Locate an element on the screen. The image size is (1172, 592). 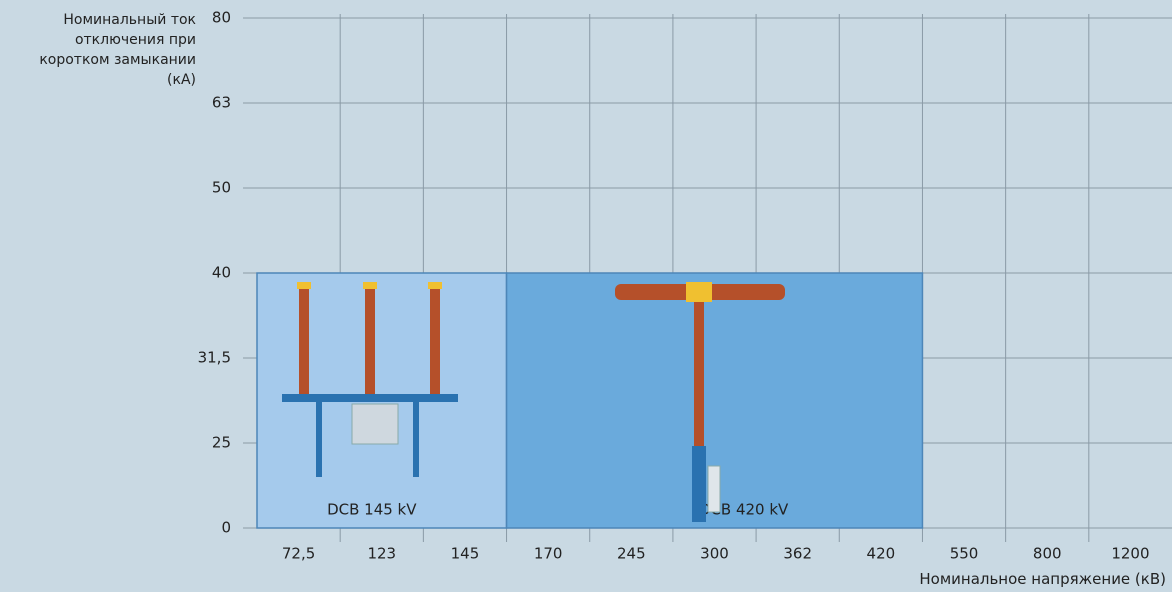
x-tick-label: 245 is located at coordinates (631, 554).